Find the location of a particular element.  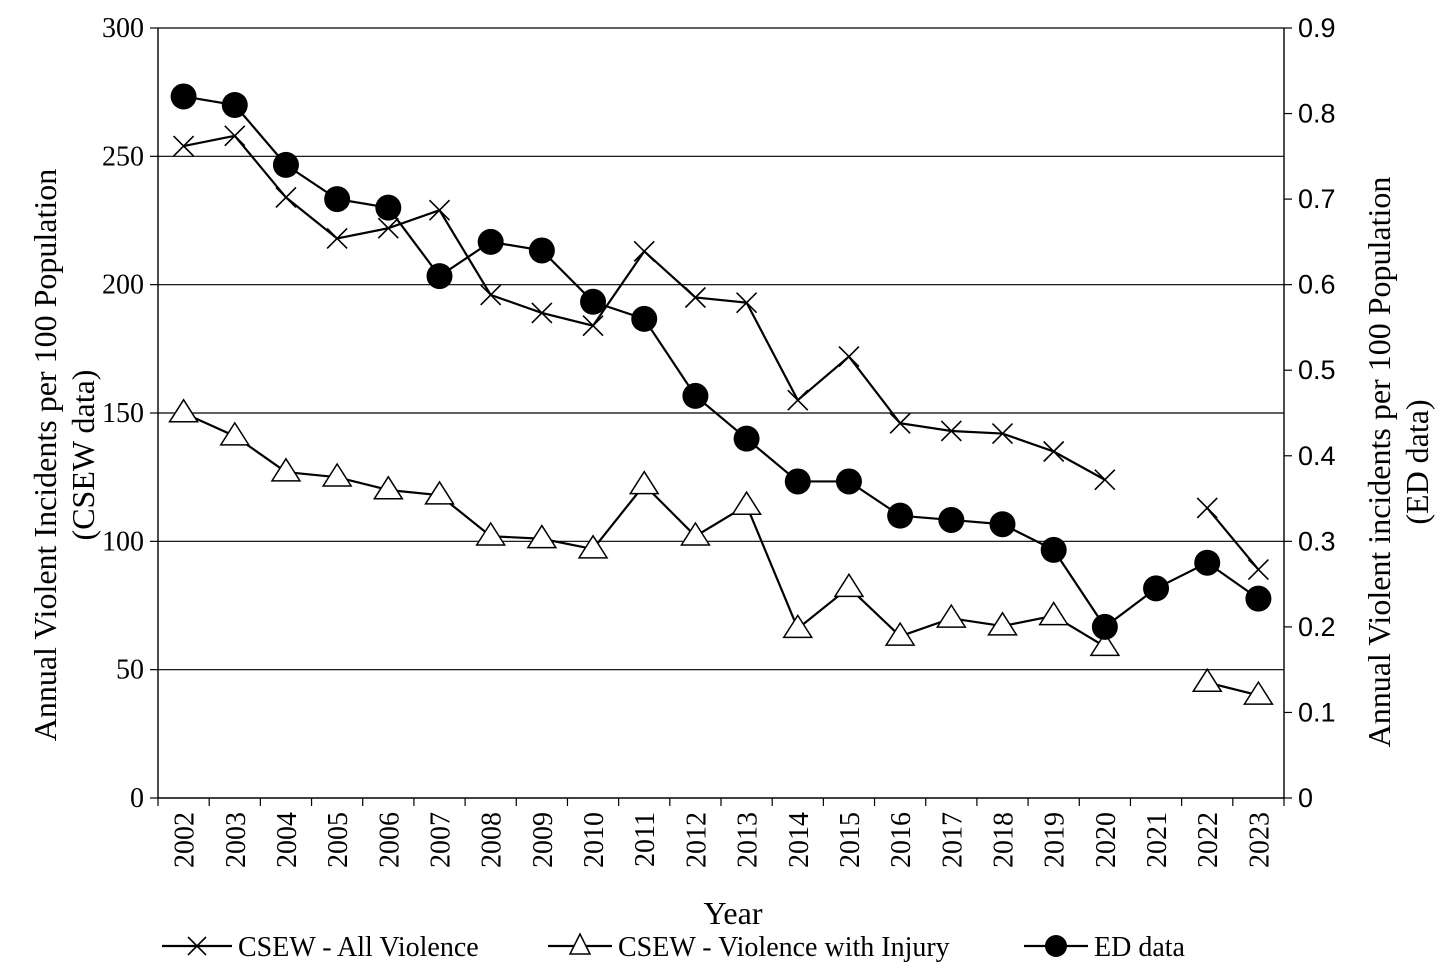

series-0-point-2002 is located at coordinates (184, 146).